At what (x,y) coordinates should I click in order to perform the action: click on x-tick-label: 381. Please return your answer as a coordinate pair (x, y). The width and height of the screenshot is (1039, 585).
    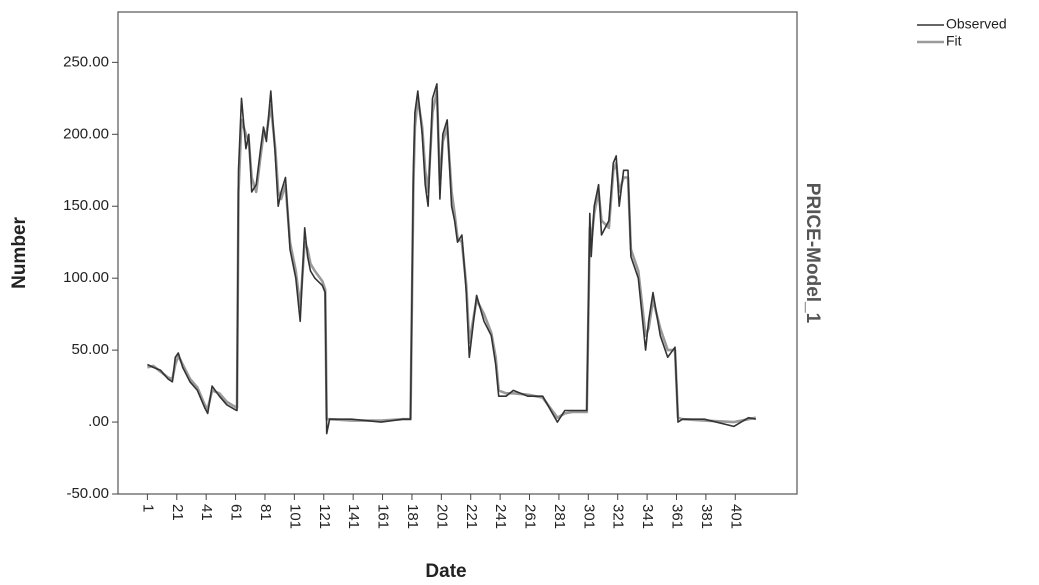
    Looking at the image, I should click on (706, 516).